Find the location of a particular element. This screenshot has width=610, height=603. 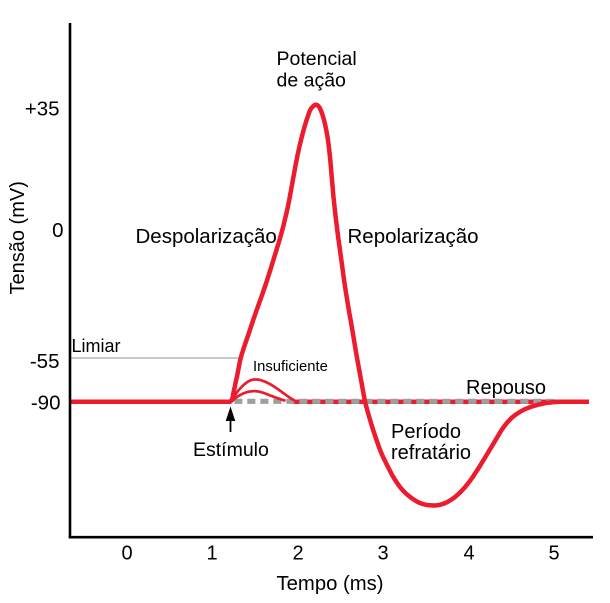

svg-text: 2 is located at coordinates (297, 554).